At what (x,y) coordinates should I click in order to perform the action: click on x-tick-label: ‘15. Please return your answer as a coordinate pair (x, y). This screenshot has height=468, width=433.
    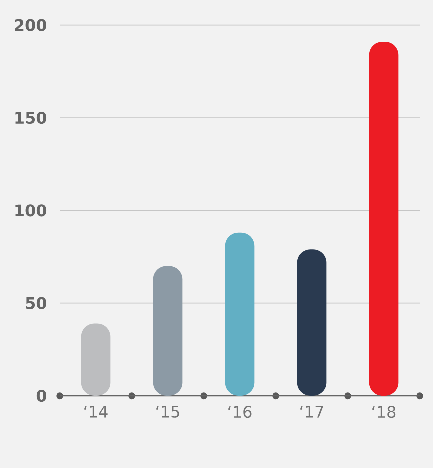
    Looking at the image, I should click on (168, 412).